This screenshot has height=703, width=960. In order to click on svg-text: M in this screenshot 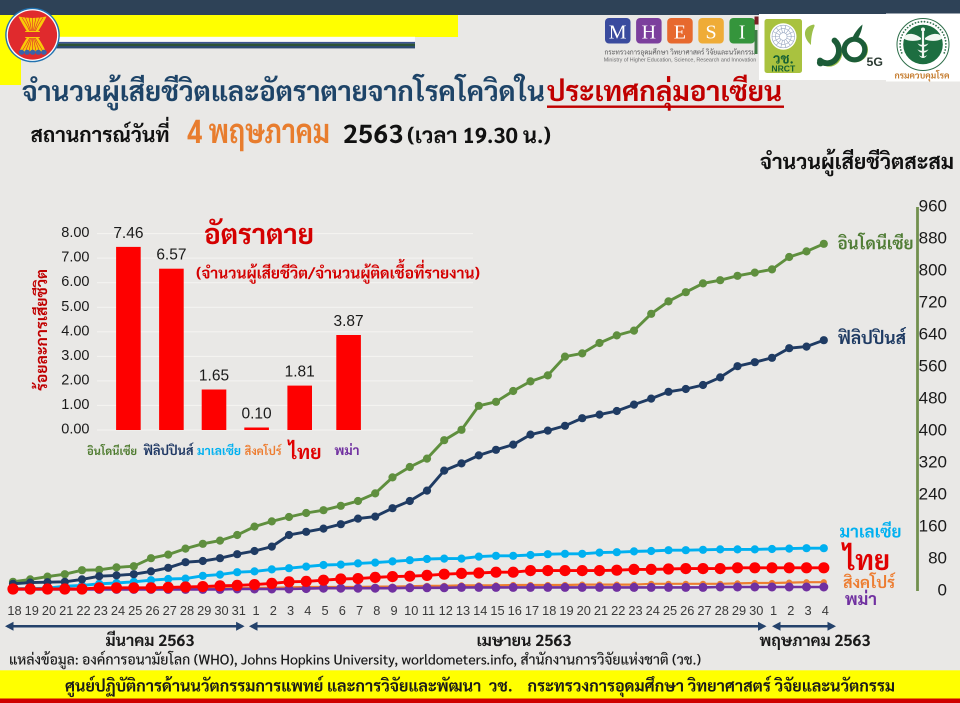, I will do `click(618, 32)`.